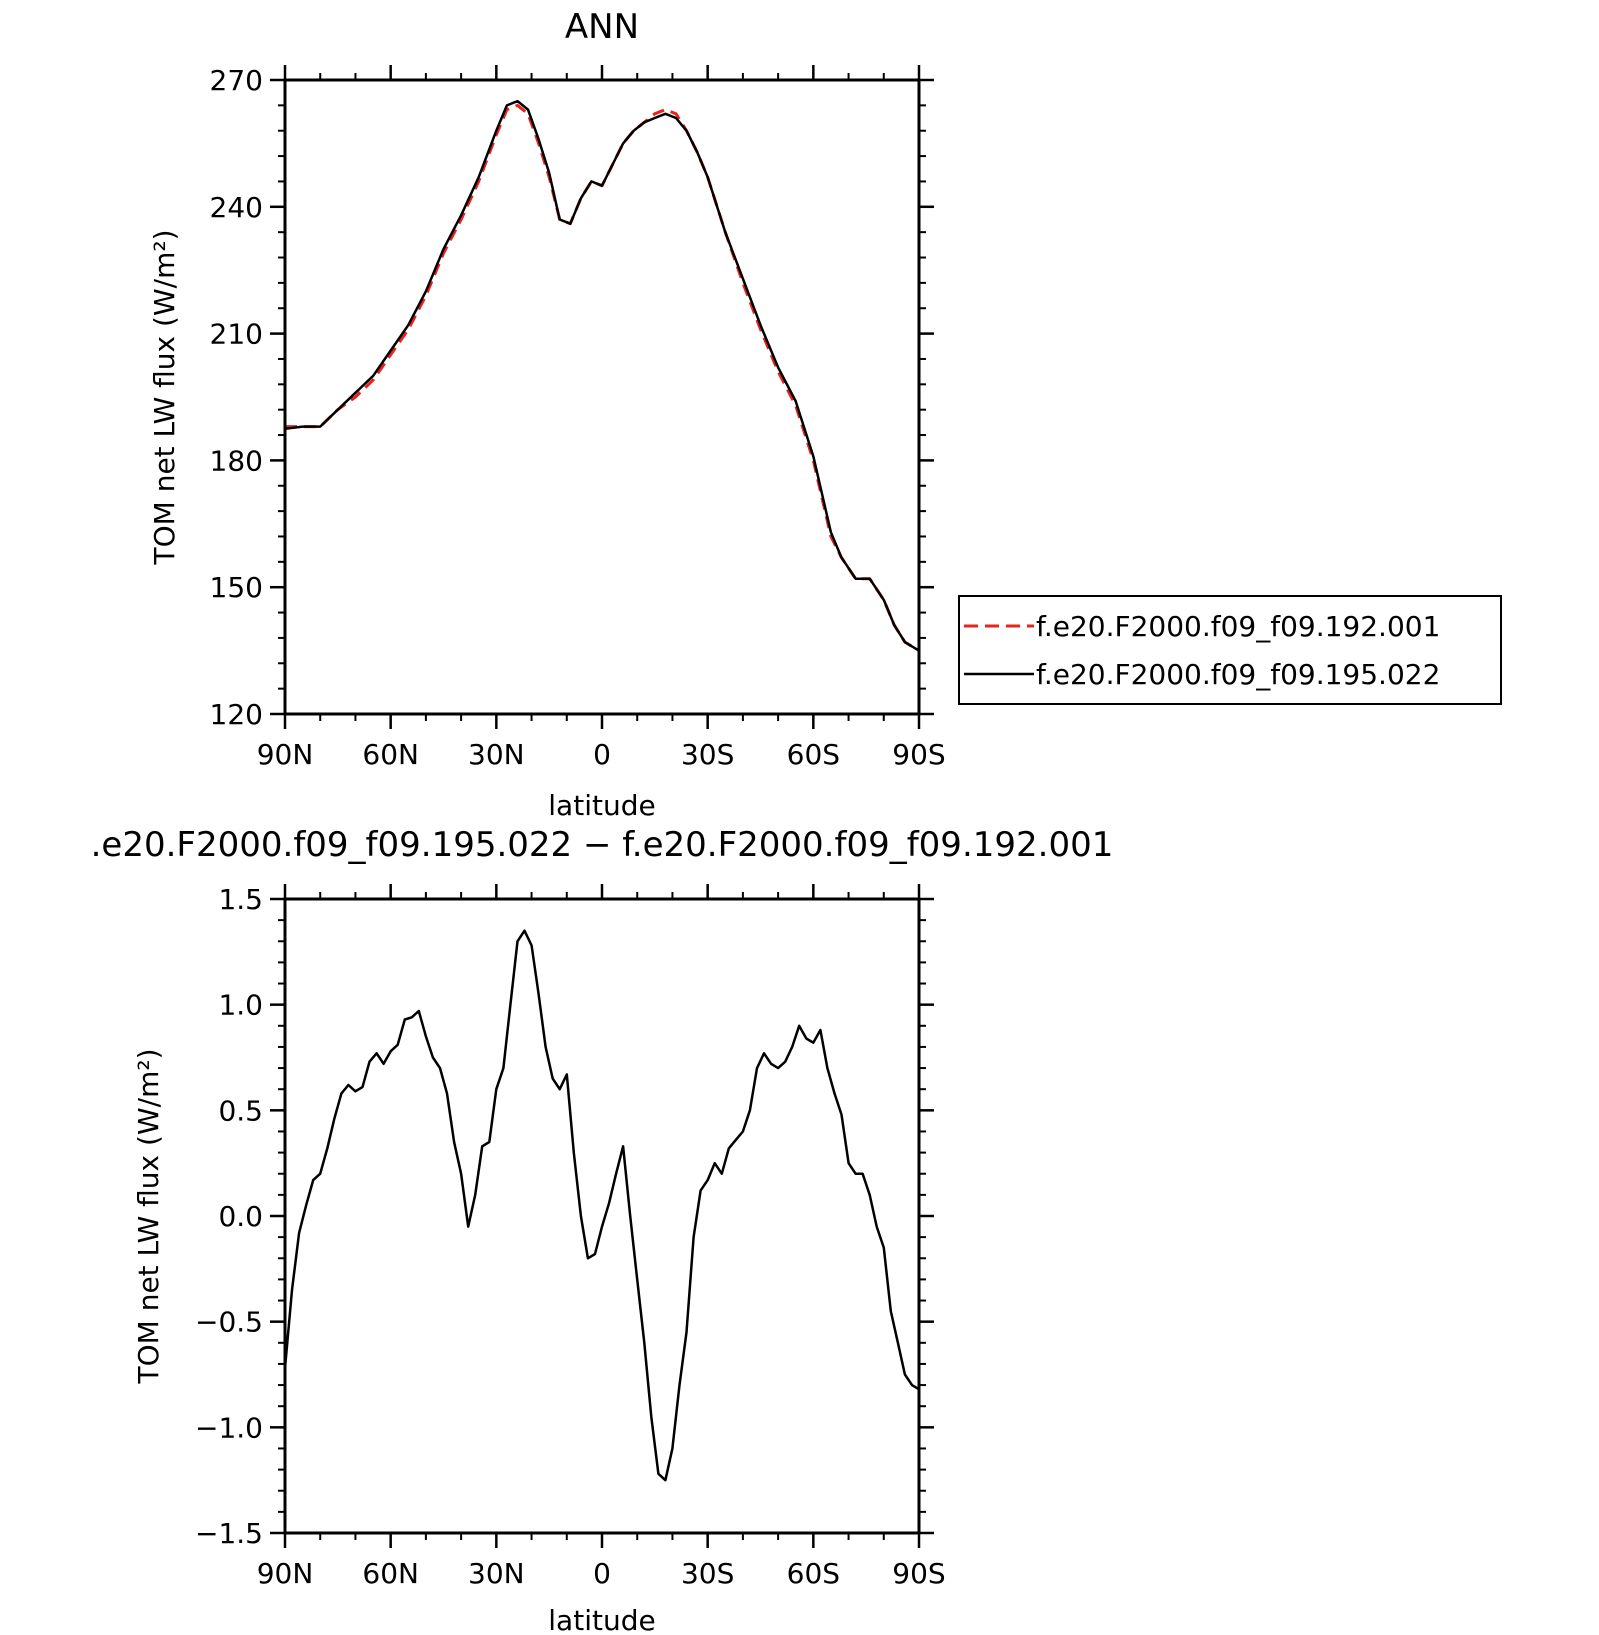 This screenshot has height=1635, width=1599. I want to click on bottom-x-tick-labels: 90N 60N 30N 0 30S 60S 90S, so click(601, 1573).